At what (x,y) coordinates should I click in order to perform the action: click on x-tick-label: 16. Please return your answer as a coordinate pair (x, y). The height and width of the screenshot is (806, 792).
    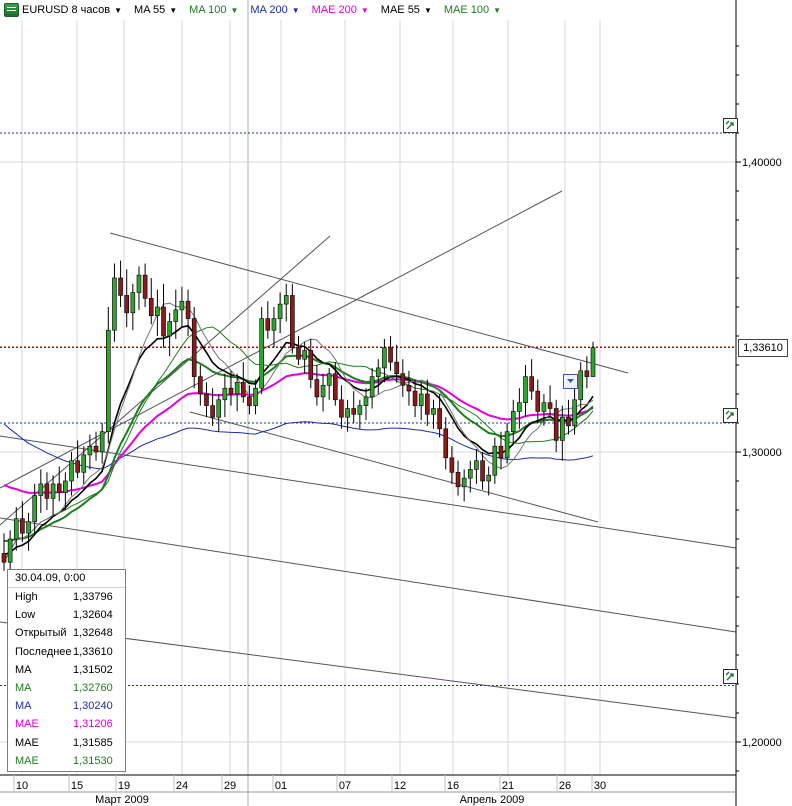
    Looking at the image, I should click on (453, 786).